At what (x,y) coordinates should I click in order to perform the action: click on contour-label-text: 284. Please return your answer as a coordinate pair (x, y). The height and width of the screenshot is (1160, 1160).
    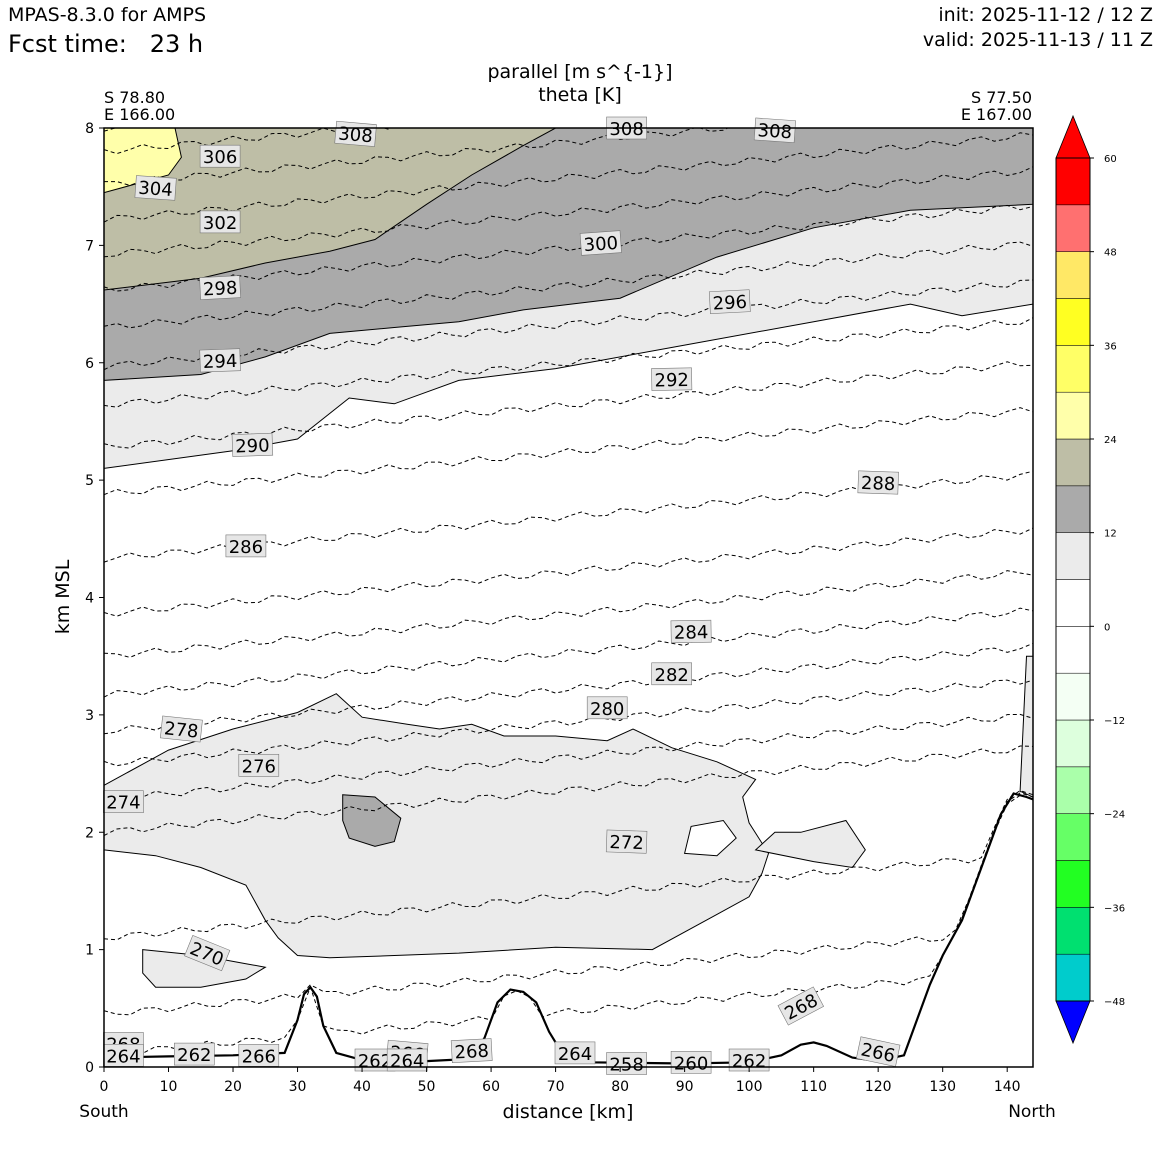
    Looking at the image, I should click on (691, 633).